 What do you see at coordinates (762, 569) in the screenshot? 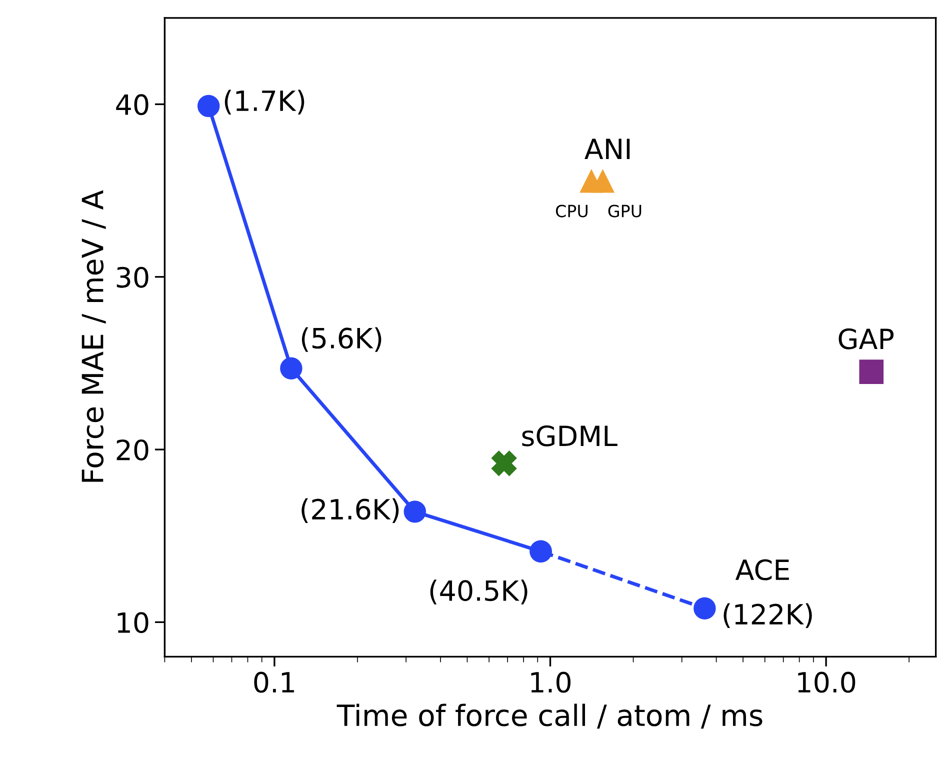
I see `annotation: ACE` at bounding box center [762, 569].